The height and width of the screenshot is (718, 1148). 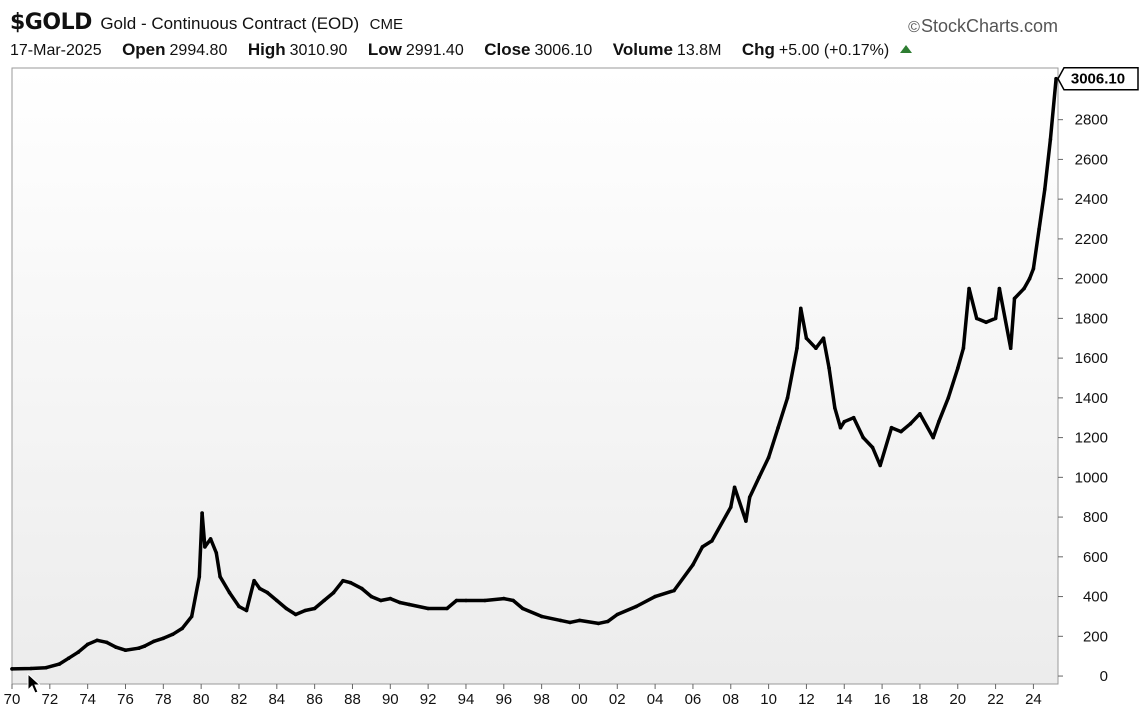 What do you see at coordinates (920, 699) in the screenshot?
I see `x-tick-label: 18` at bounding box center [920, 699].